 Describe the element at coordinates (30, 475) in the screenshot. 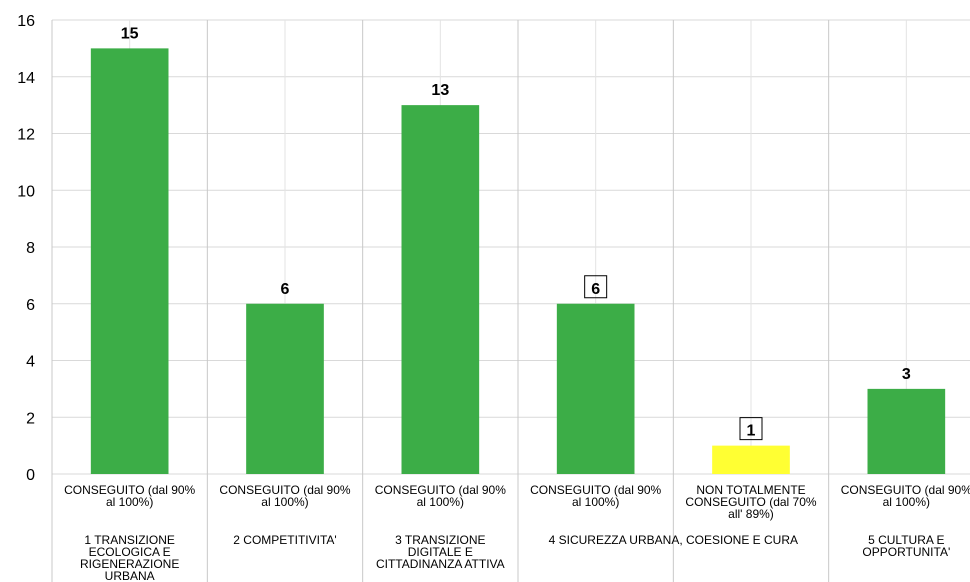

I see `y-tick-label: 0` at that location.